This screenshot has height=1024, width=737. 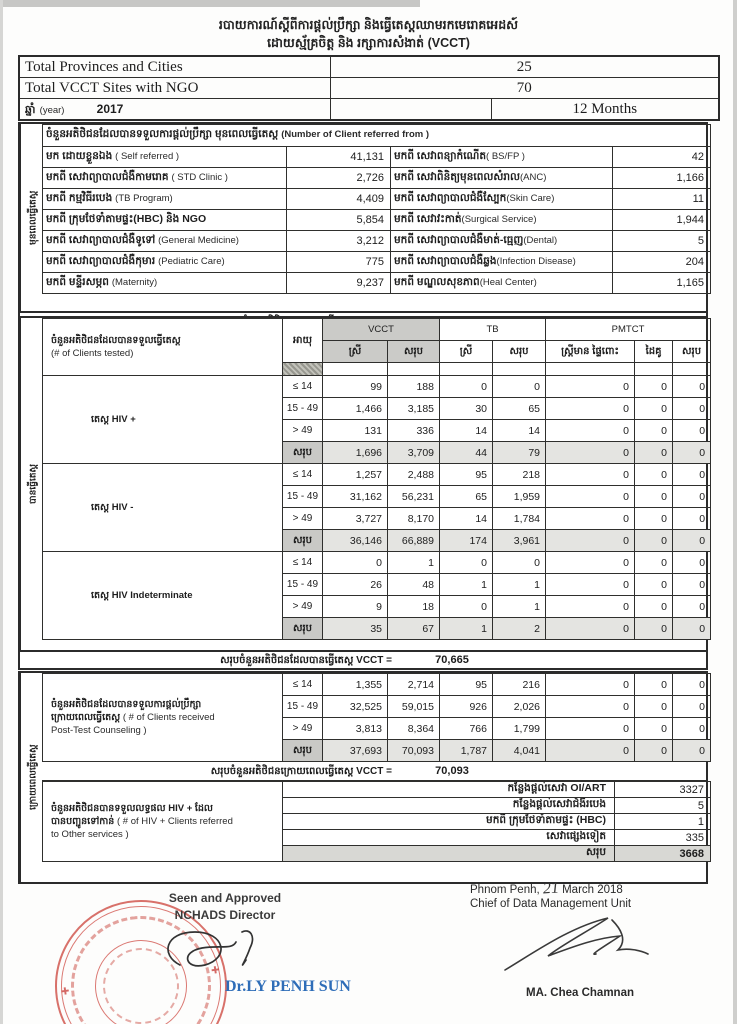 What do you see at coordinates (661, 178) in the screenshot?
I see `referred-right-count: 1,166` at bounding box center [661, 178].